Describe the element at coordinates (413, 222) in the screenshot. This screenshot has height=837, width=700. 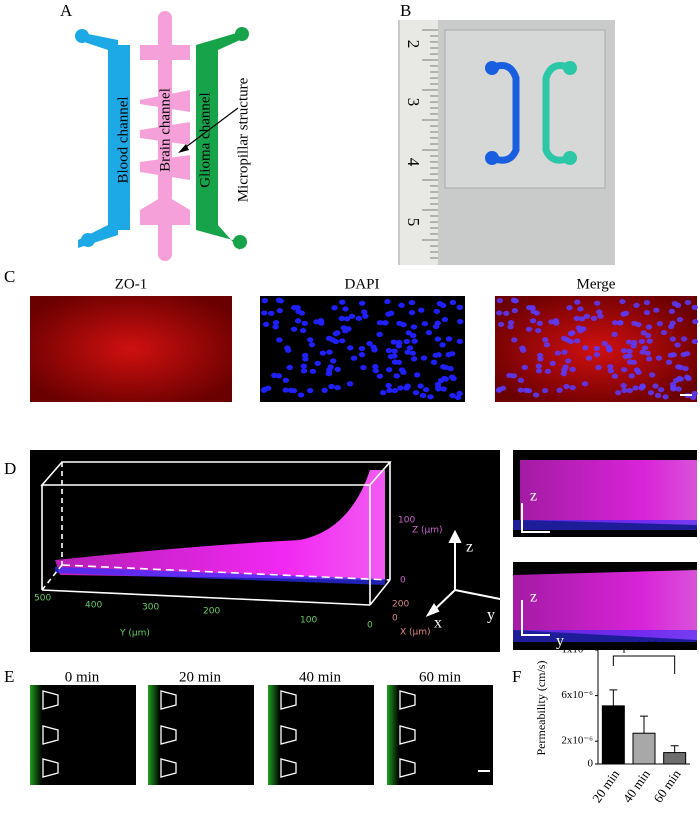
I see `ruler-label: 5` at that location.